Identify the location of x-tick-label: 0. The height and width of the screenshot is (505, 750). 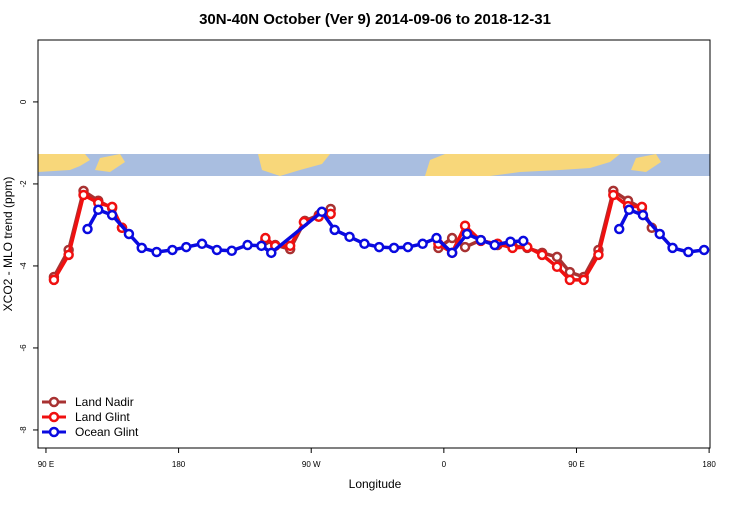
(444, 464).